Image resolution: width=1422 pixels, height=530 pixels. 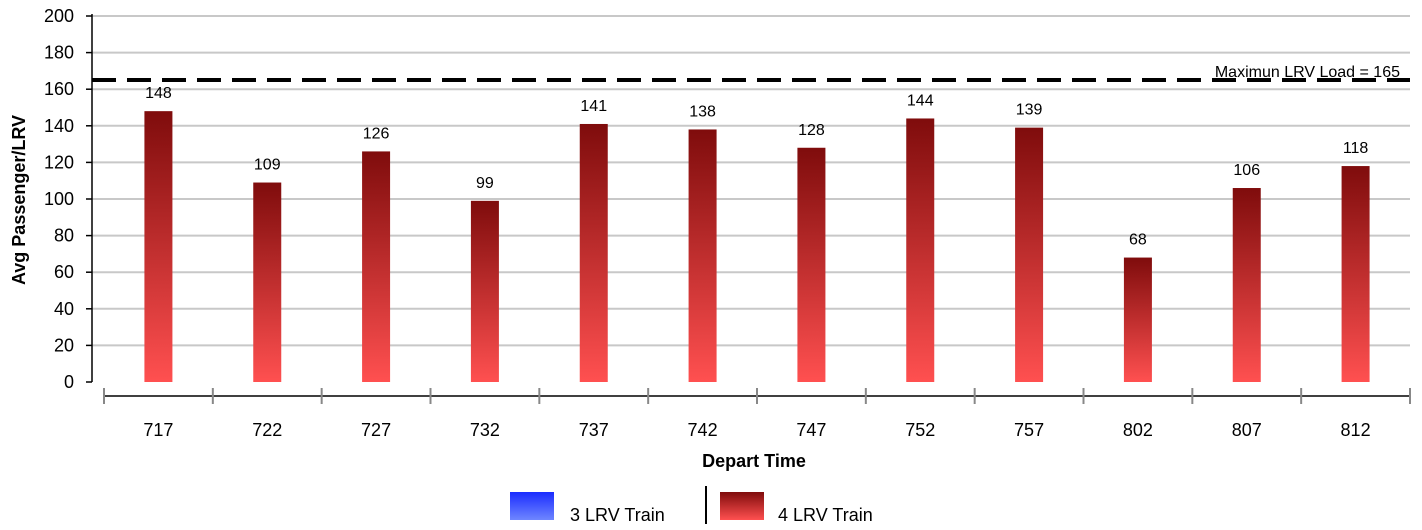 What do you see at coordinates (59, 89) in the screenshot?
I see `y-tick-label: 160` at bounding box center [59, 89].